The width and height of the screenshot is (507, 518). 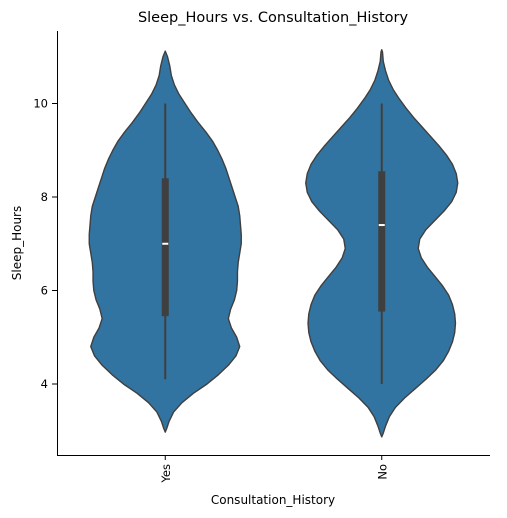 I want to click on x-tick-label: No, so click(x=382, y=472).